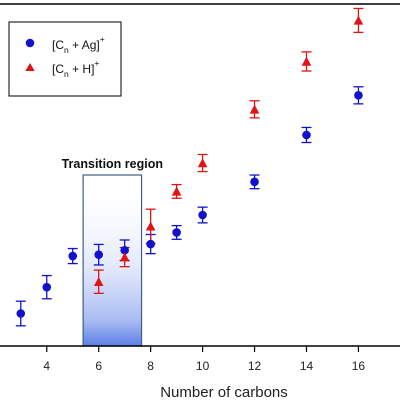 Image resolution: width=400 pixels, height=400 pixels. Describe the element at coordinates (224, 392) in the screenshot. I see `x-axis-title: Number of carbons` at that location.